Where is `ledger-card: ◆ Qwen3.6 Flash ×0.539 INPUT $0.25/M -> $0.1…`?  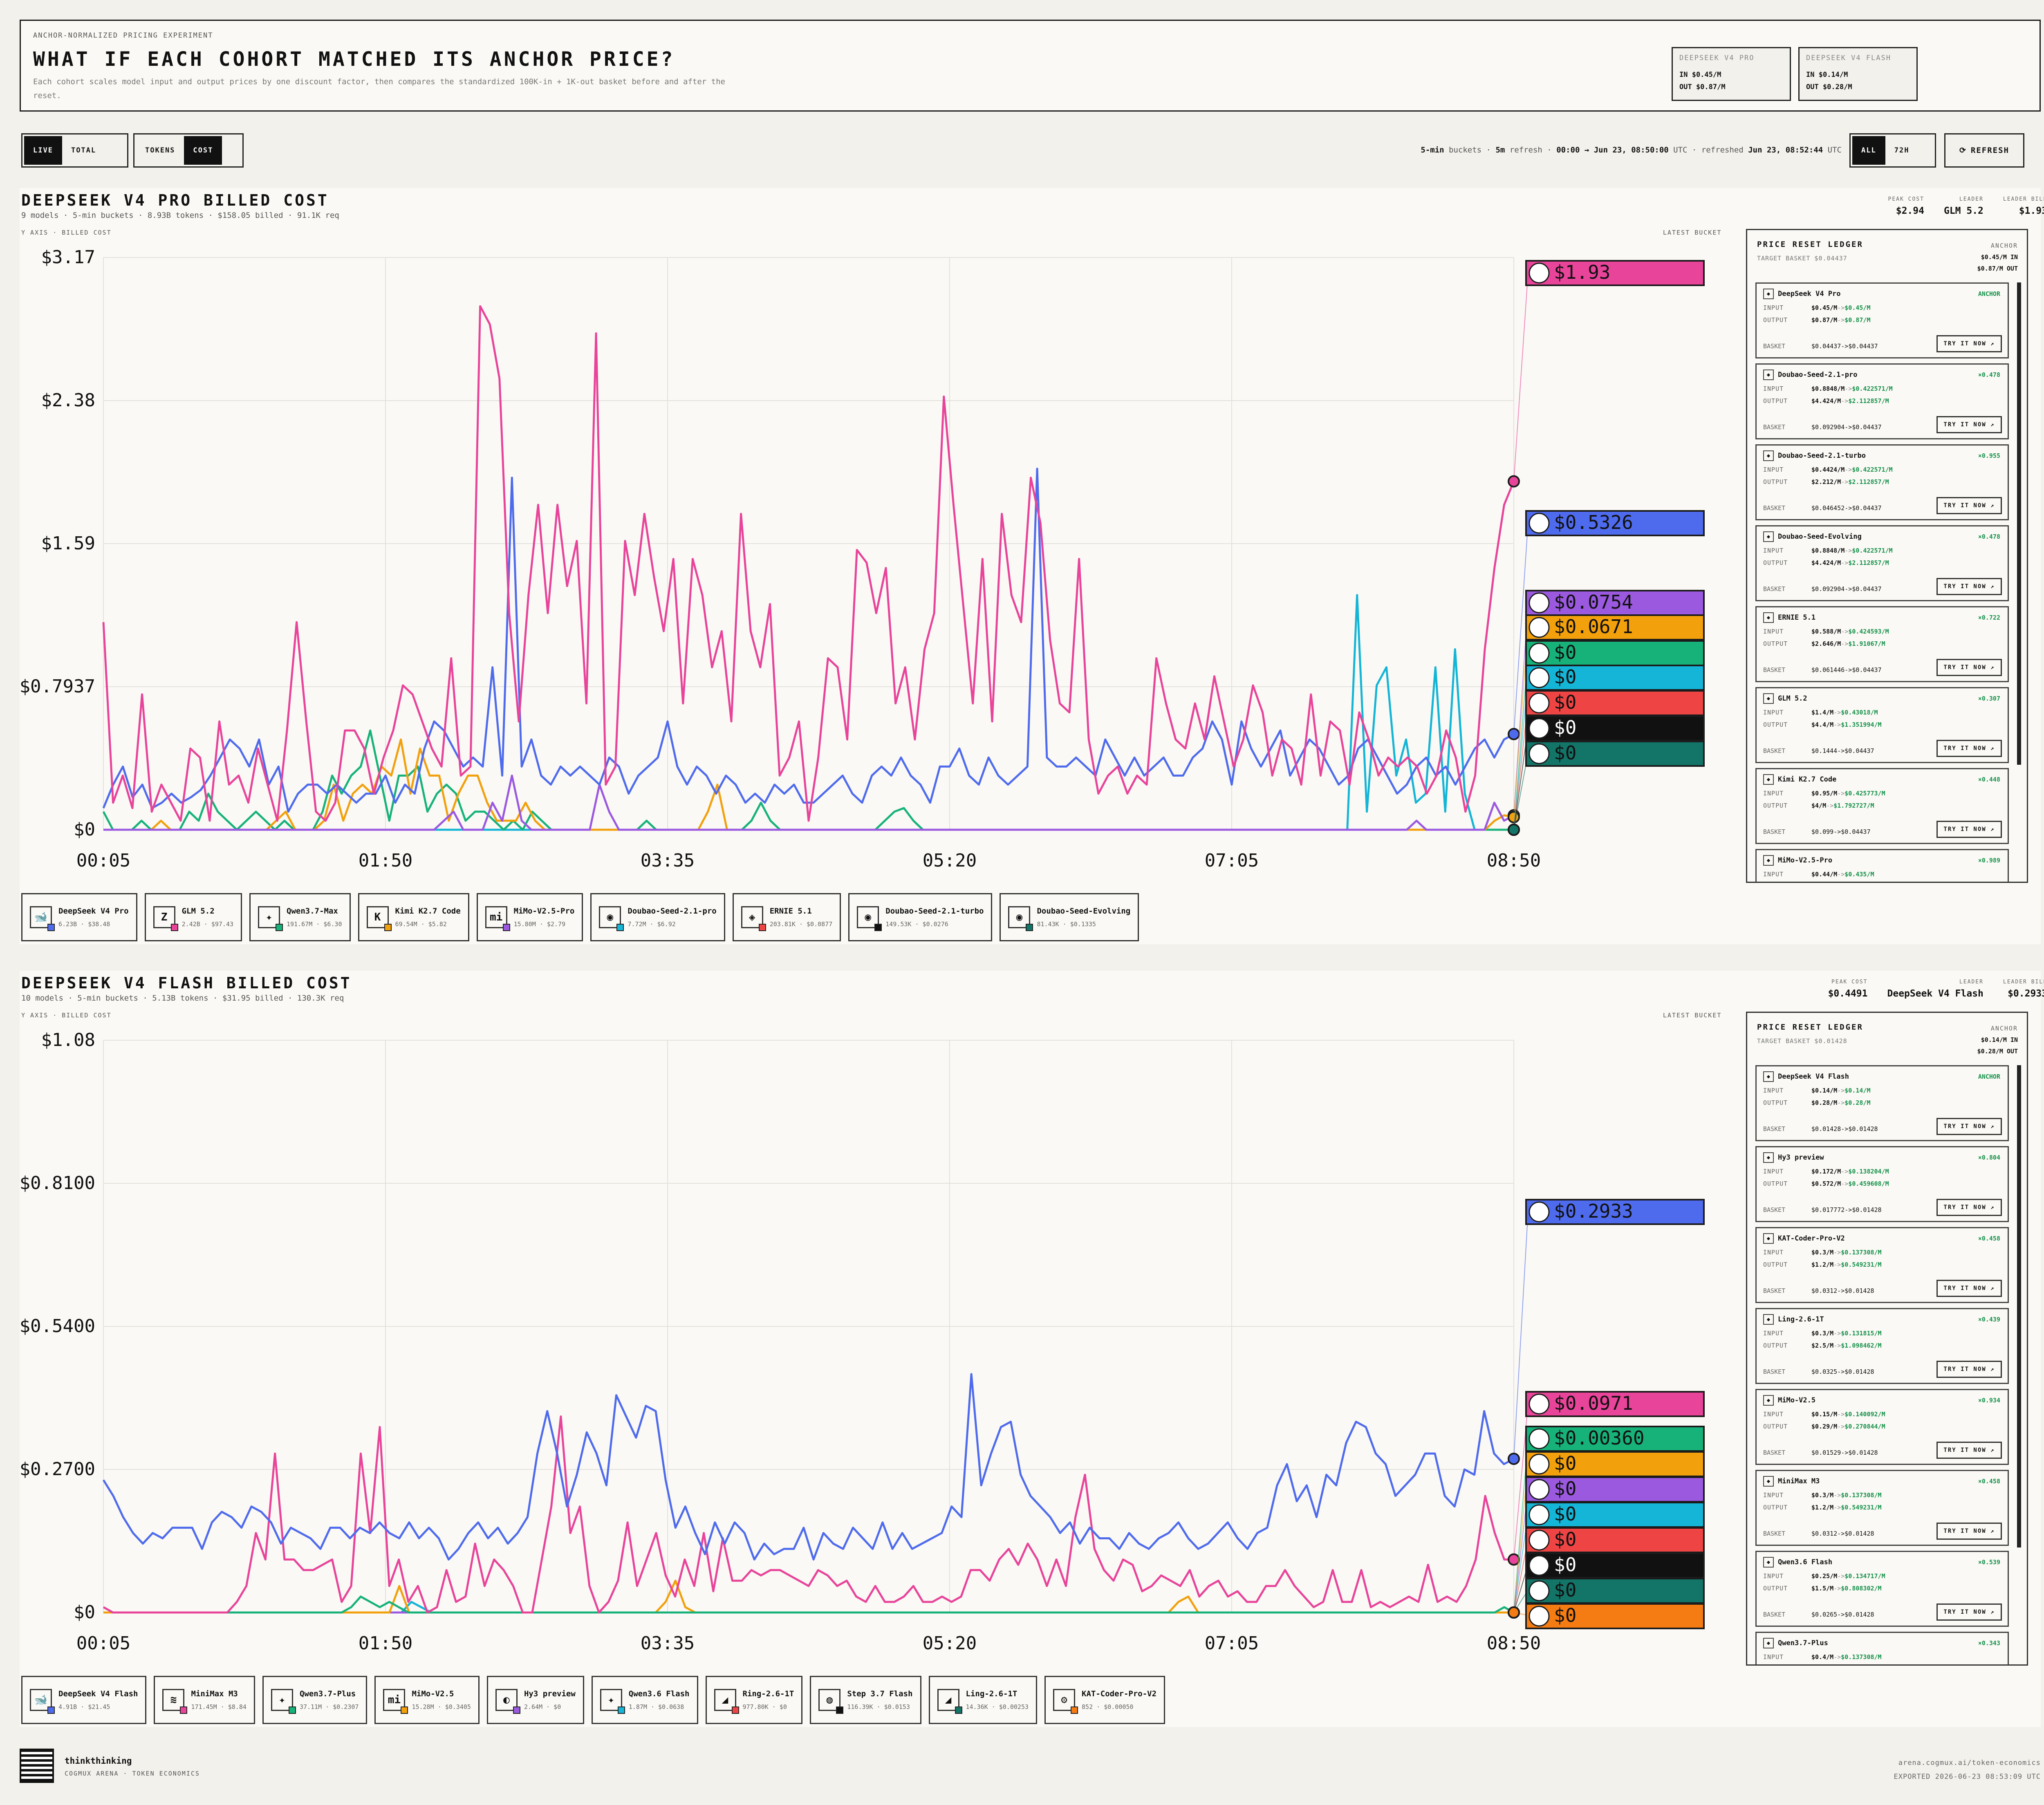
ledger-card: ◆ Qwen3.6 Flash ×0.539 INPUT $0.25/M -> $0.1… is located at coordinates (1882, 1589).